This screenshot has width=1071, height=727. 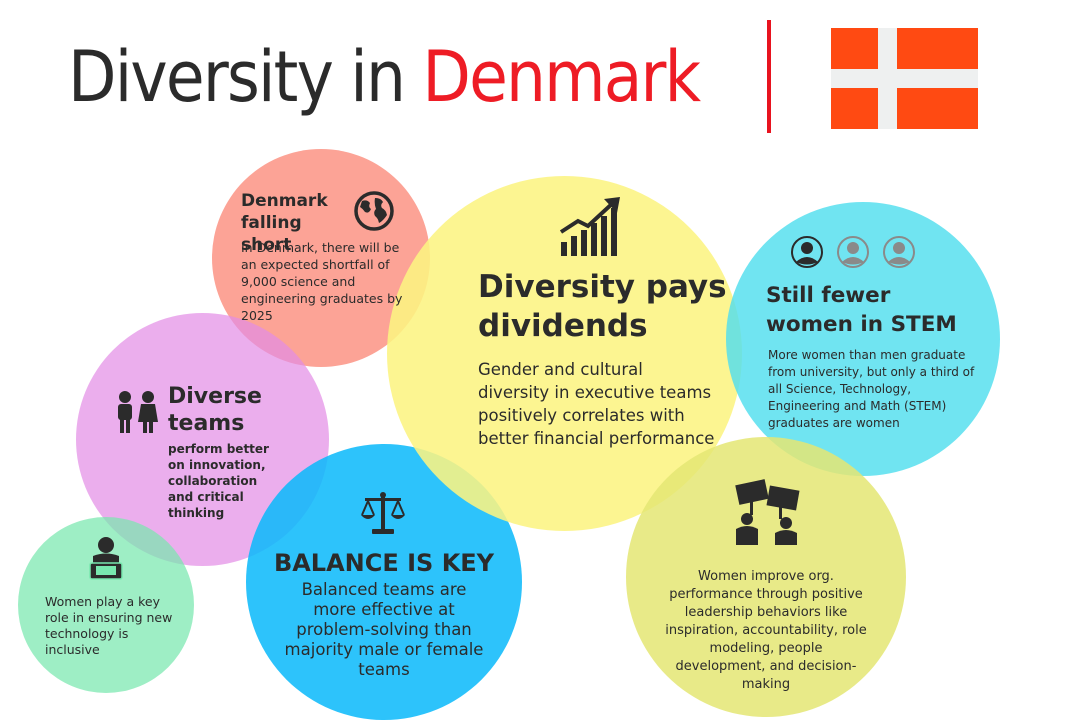 What do you see at coordinates (866, 310) in the screenshot?
I see `stem-title: Still fewer women in STEM` at bounding box center [866, 310].